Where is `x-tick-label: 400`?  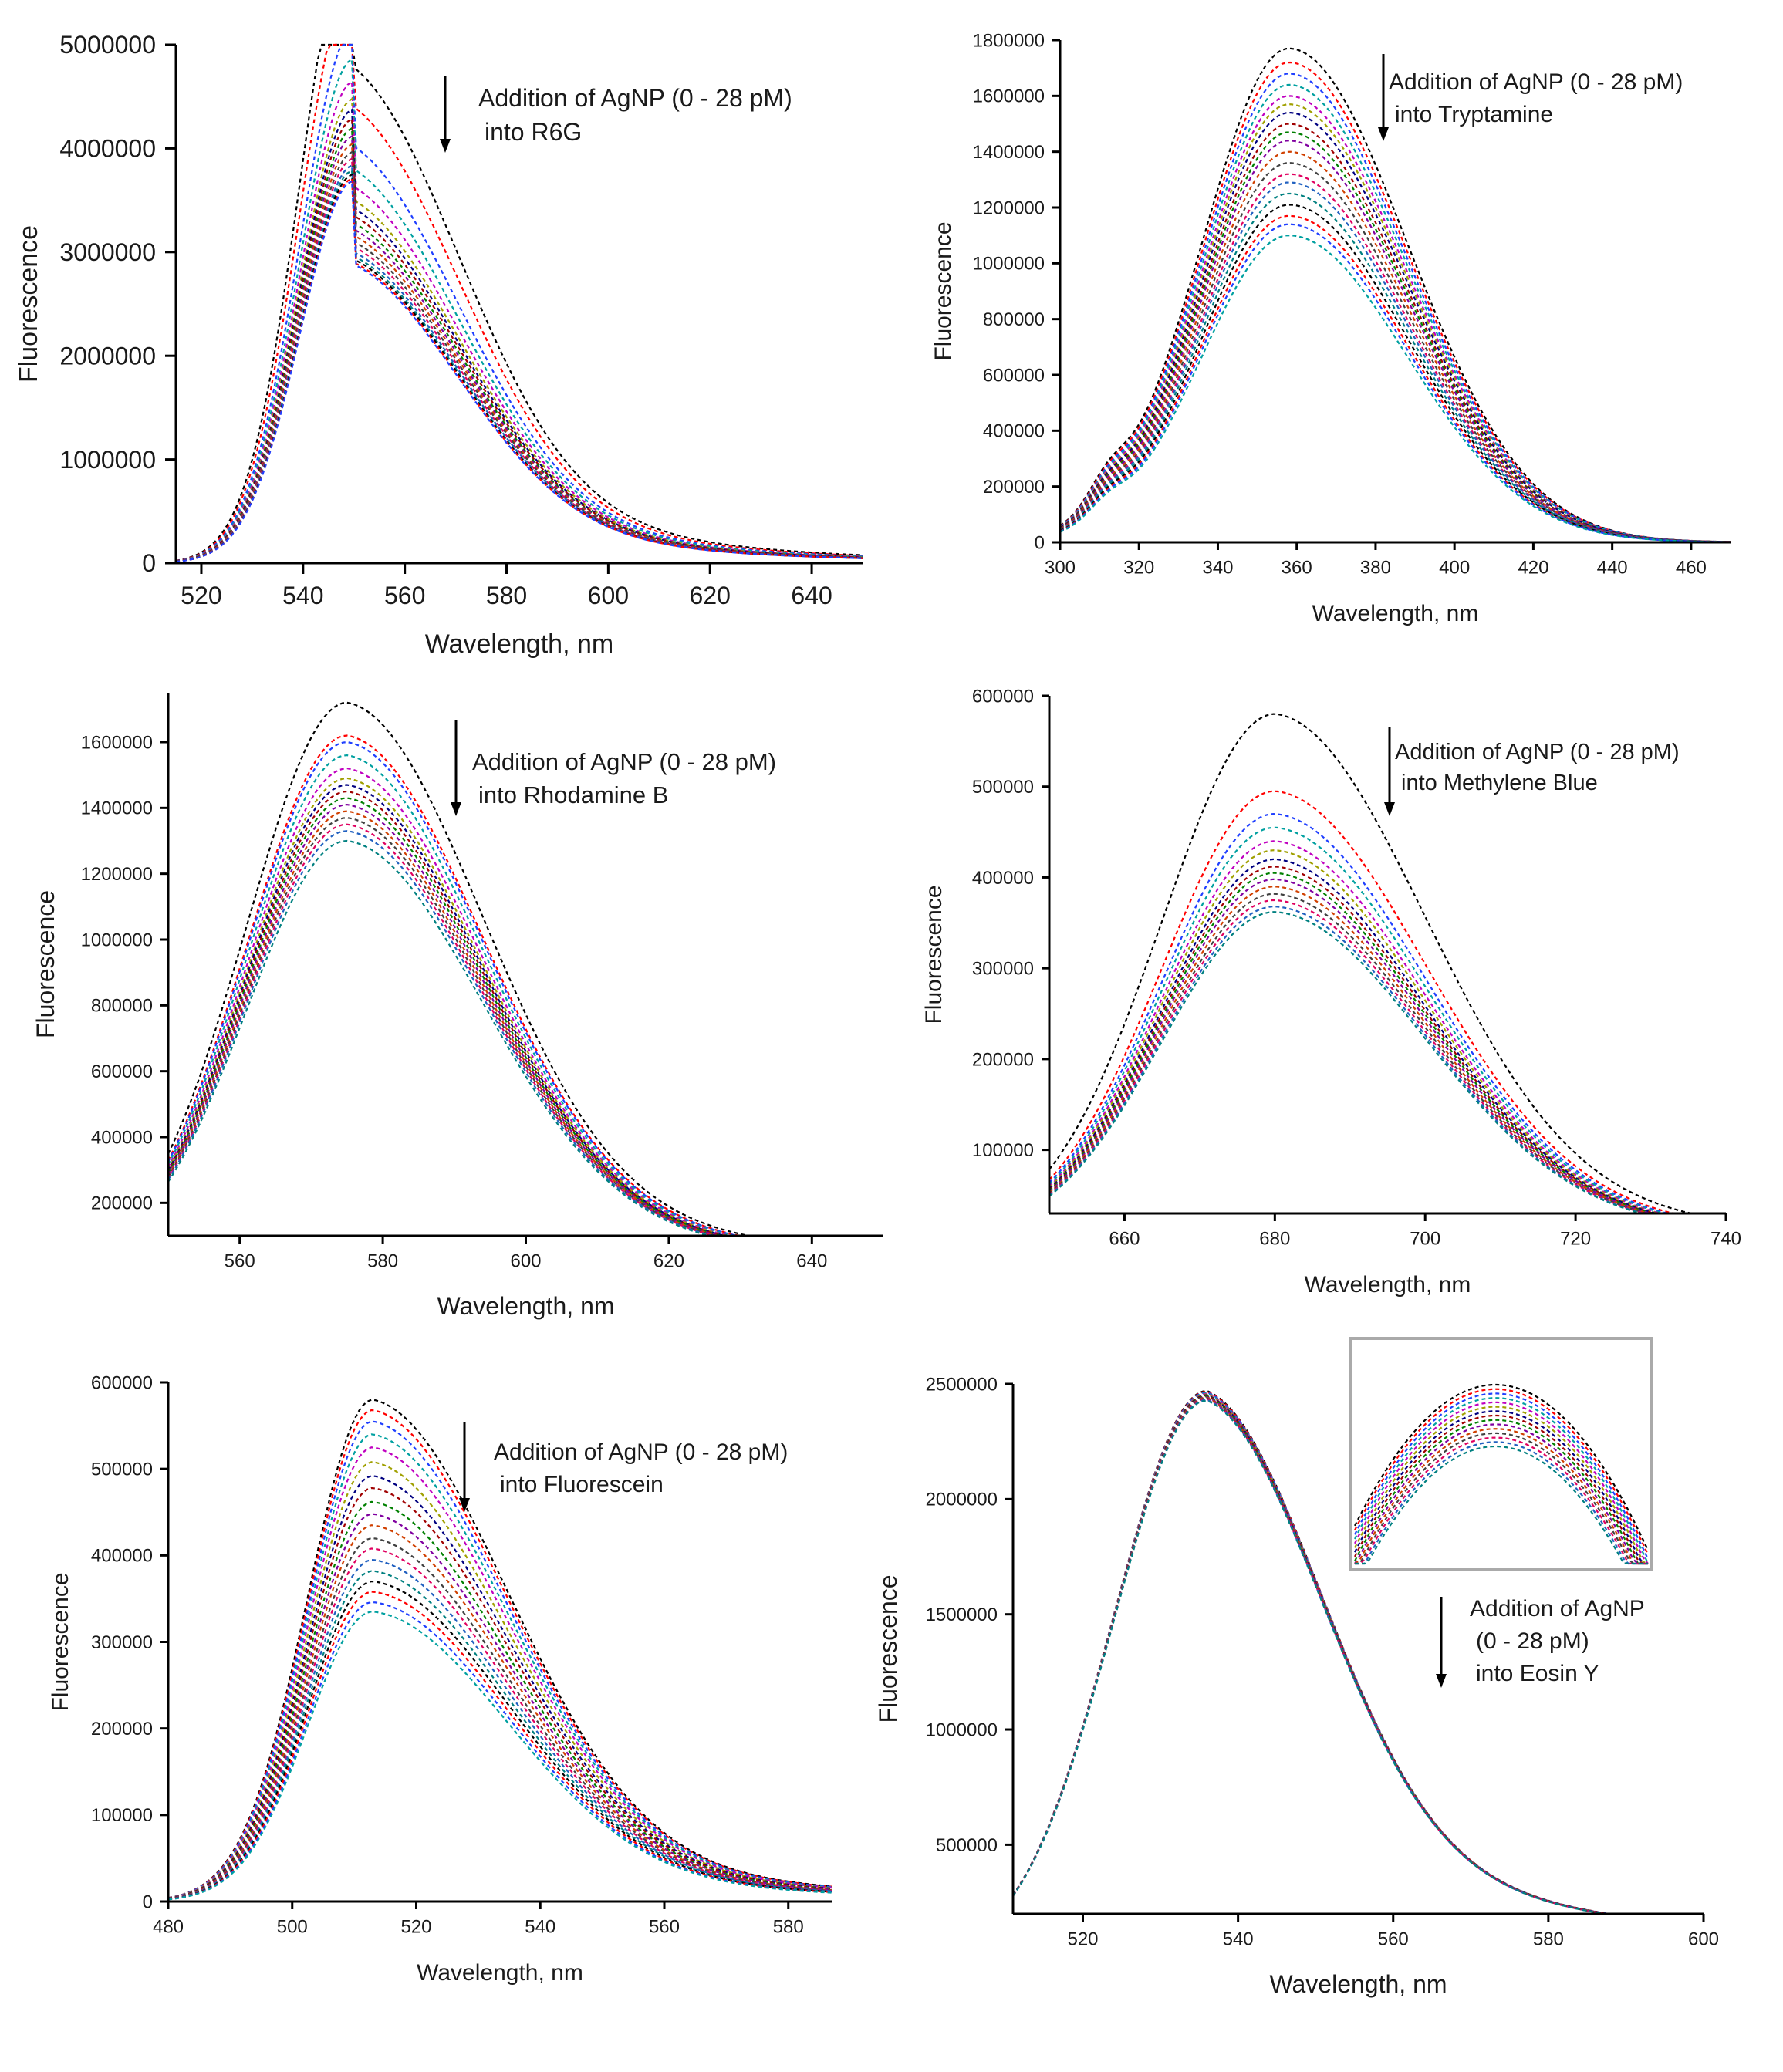
x-tick-label: 400 is located at coordinates (1454, 567).